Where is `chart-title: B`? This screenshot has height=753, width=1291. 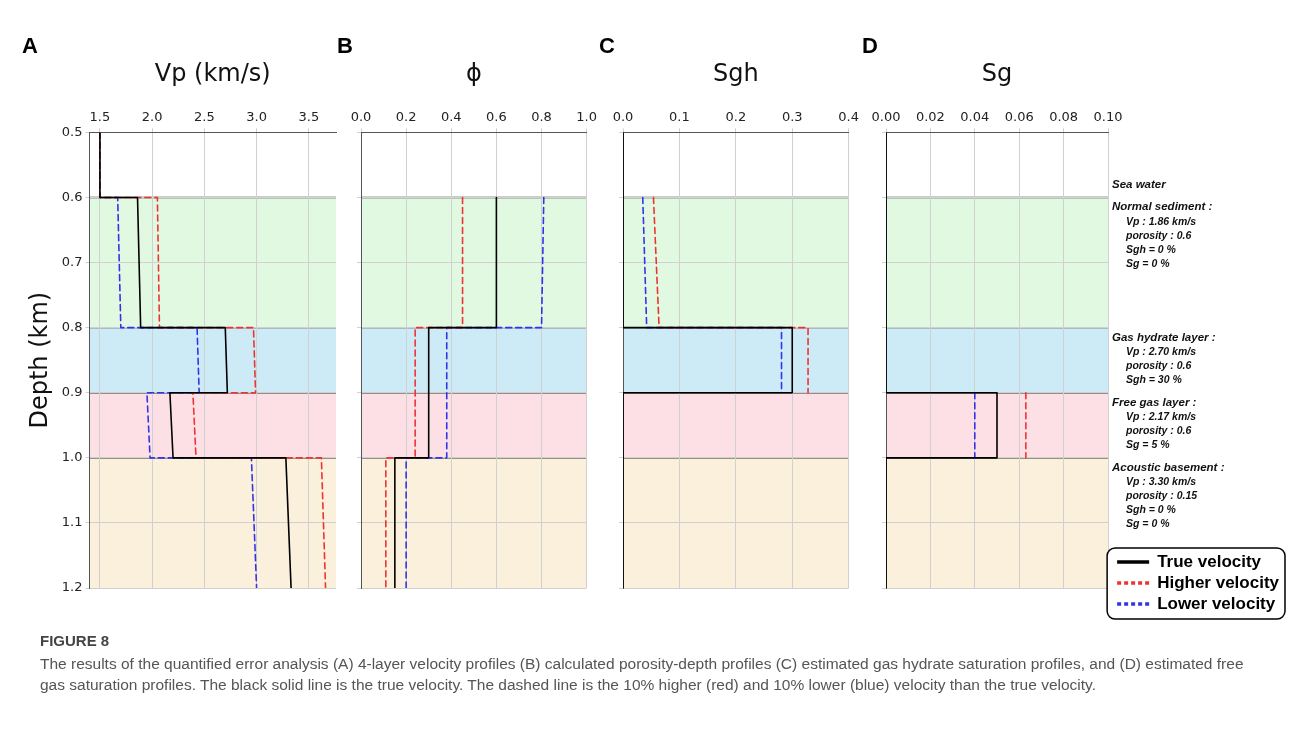
chart-title: B is located at coordinates (345, 46).